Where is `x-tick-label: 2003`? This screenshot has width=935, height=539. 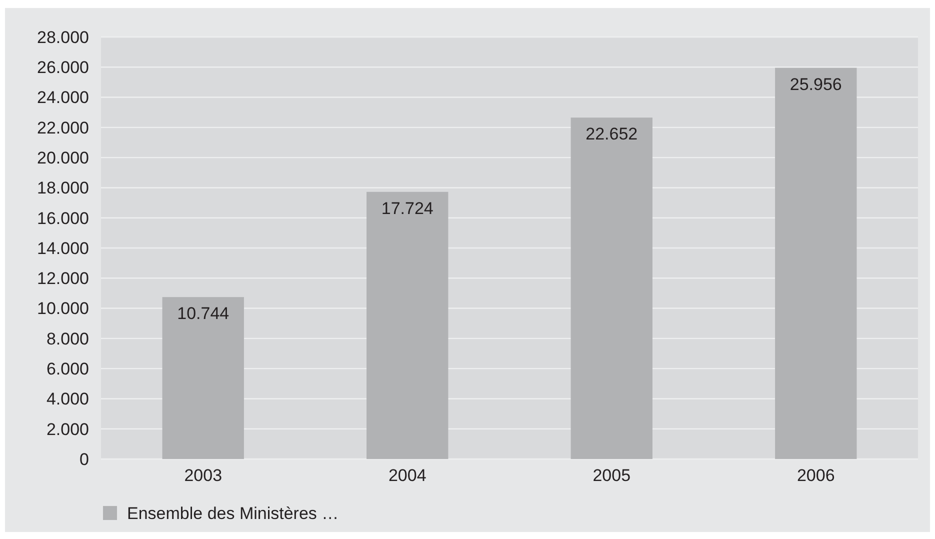
x-tick-label: 2003 is located at coordinates (203, 475).